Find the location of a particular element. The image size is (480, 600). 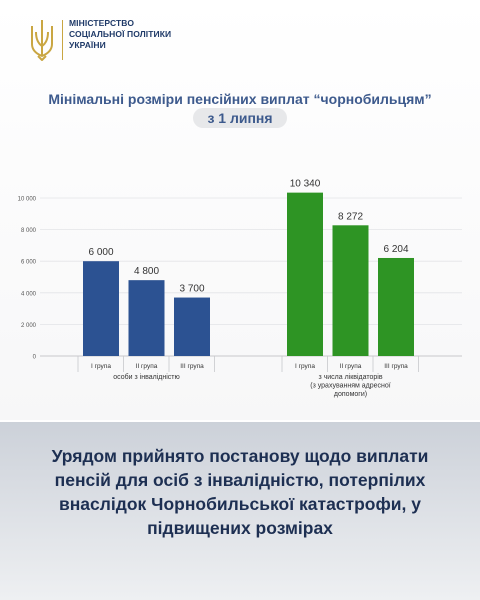

y-tick-label: 4 000 is located at coordinates (29, 294).